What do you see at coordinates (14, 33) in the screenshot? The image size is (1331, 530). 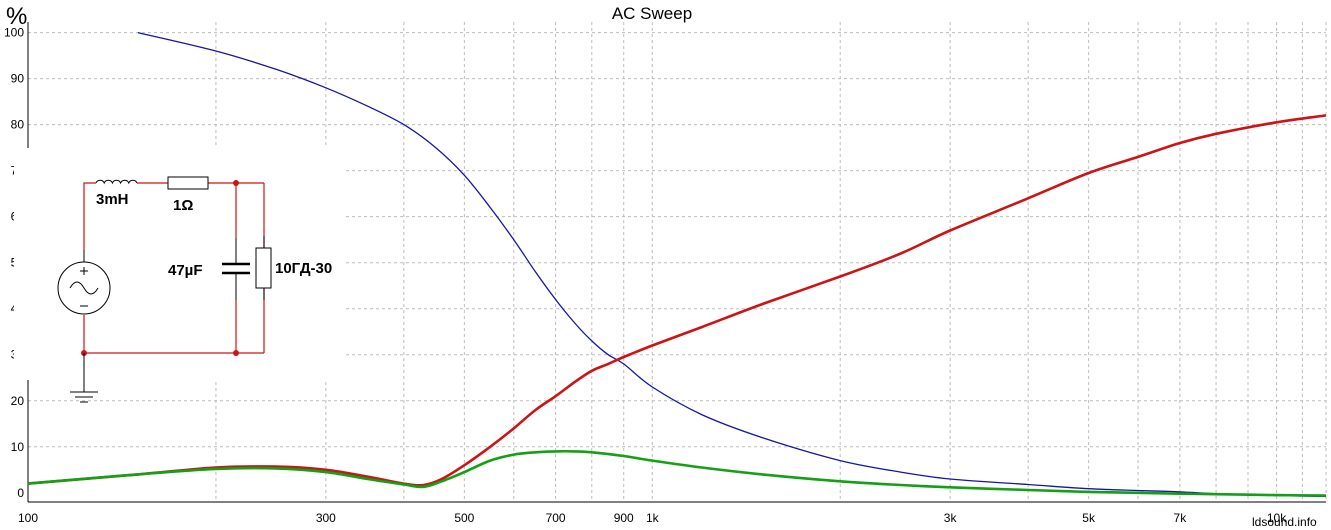 I see `y-tick-label: 100` at bounding box center [14, 33].